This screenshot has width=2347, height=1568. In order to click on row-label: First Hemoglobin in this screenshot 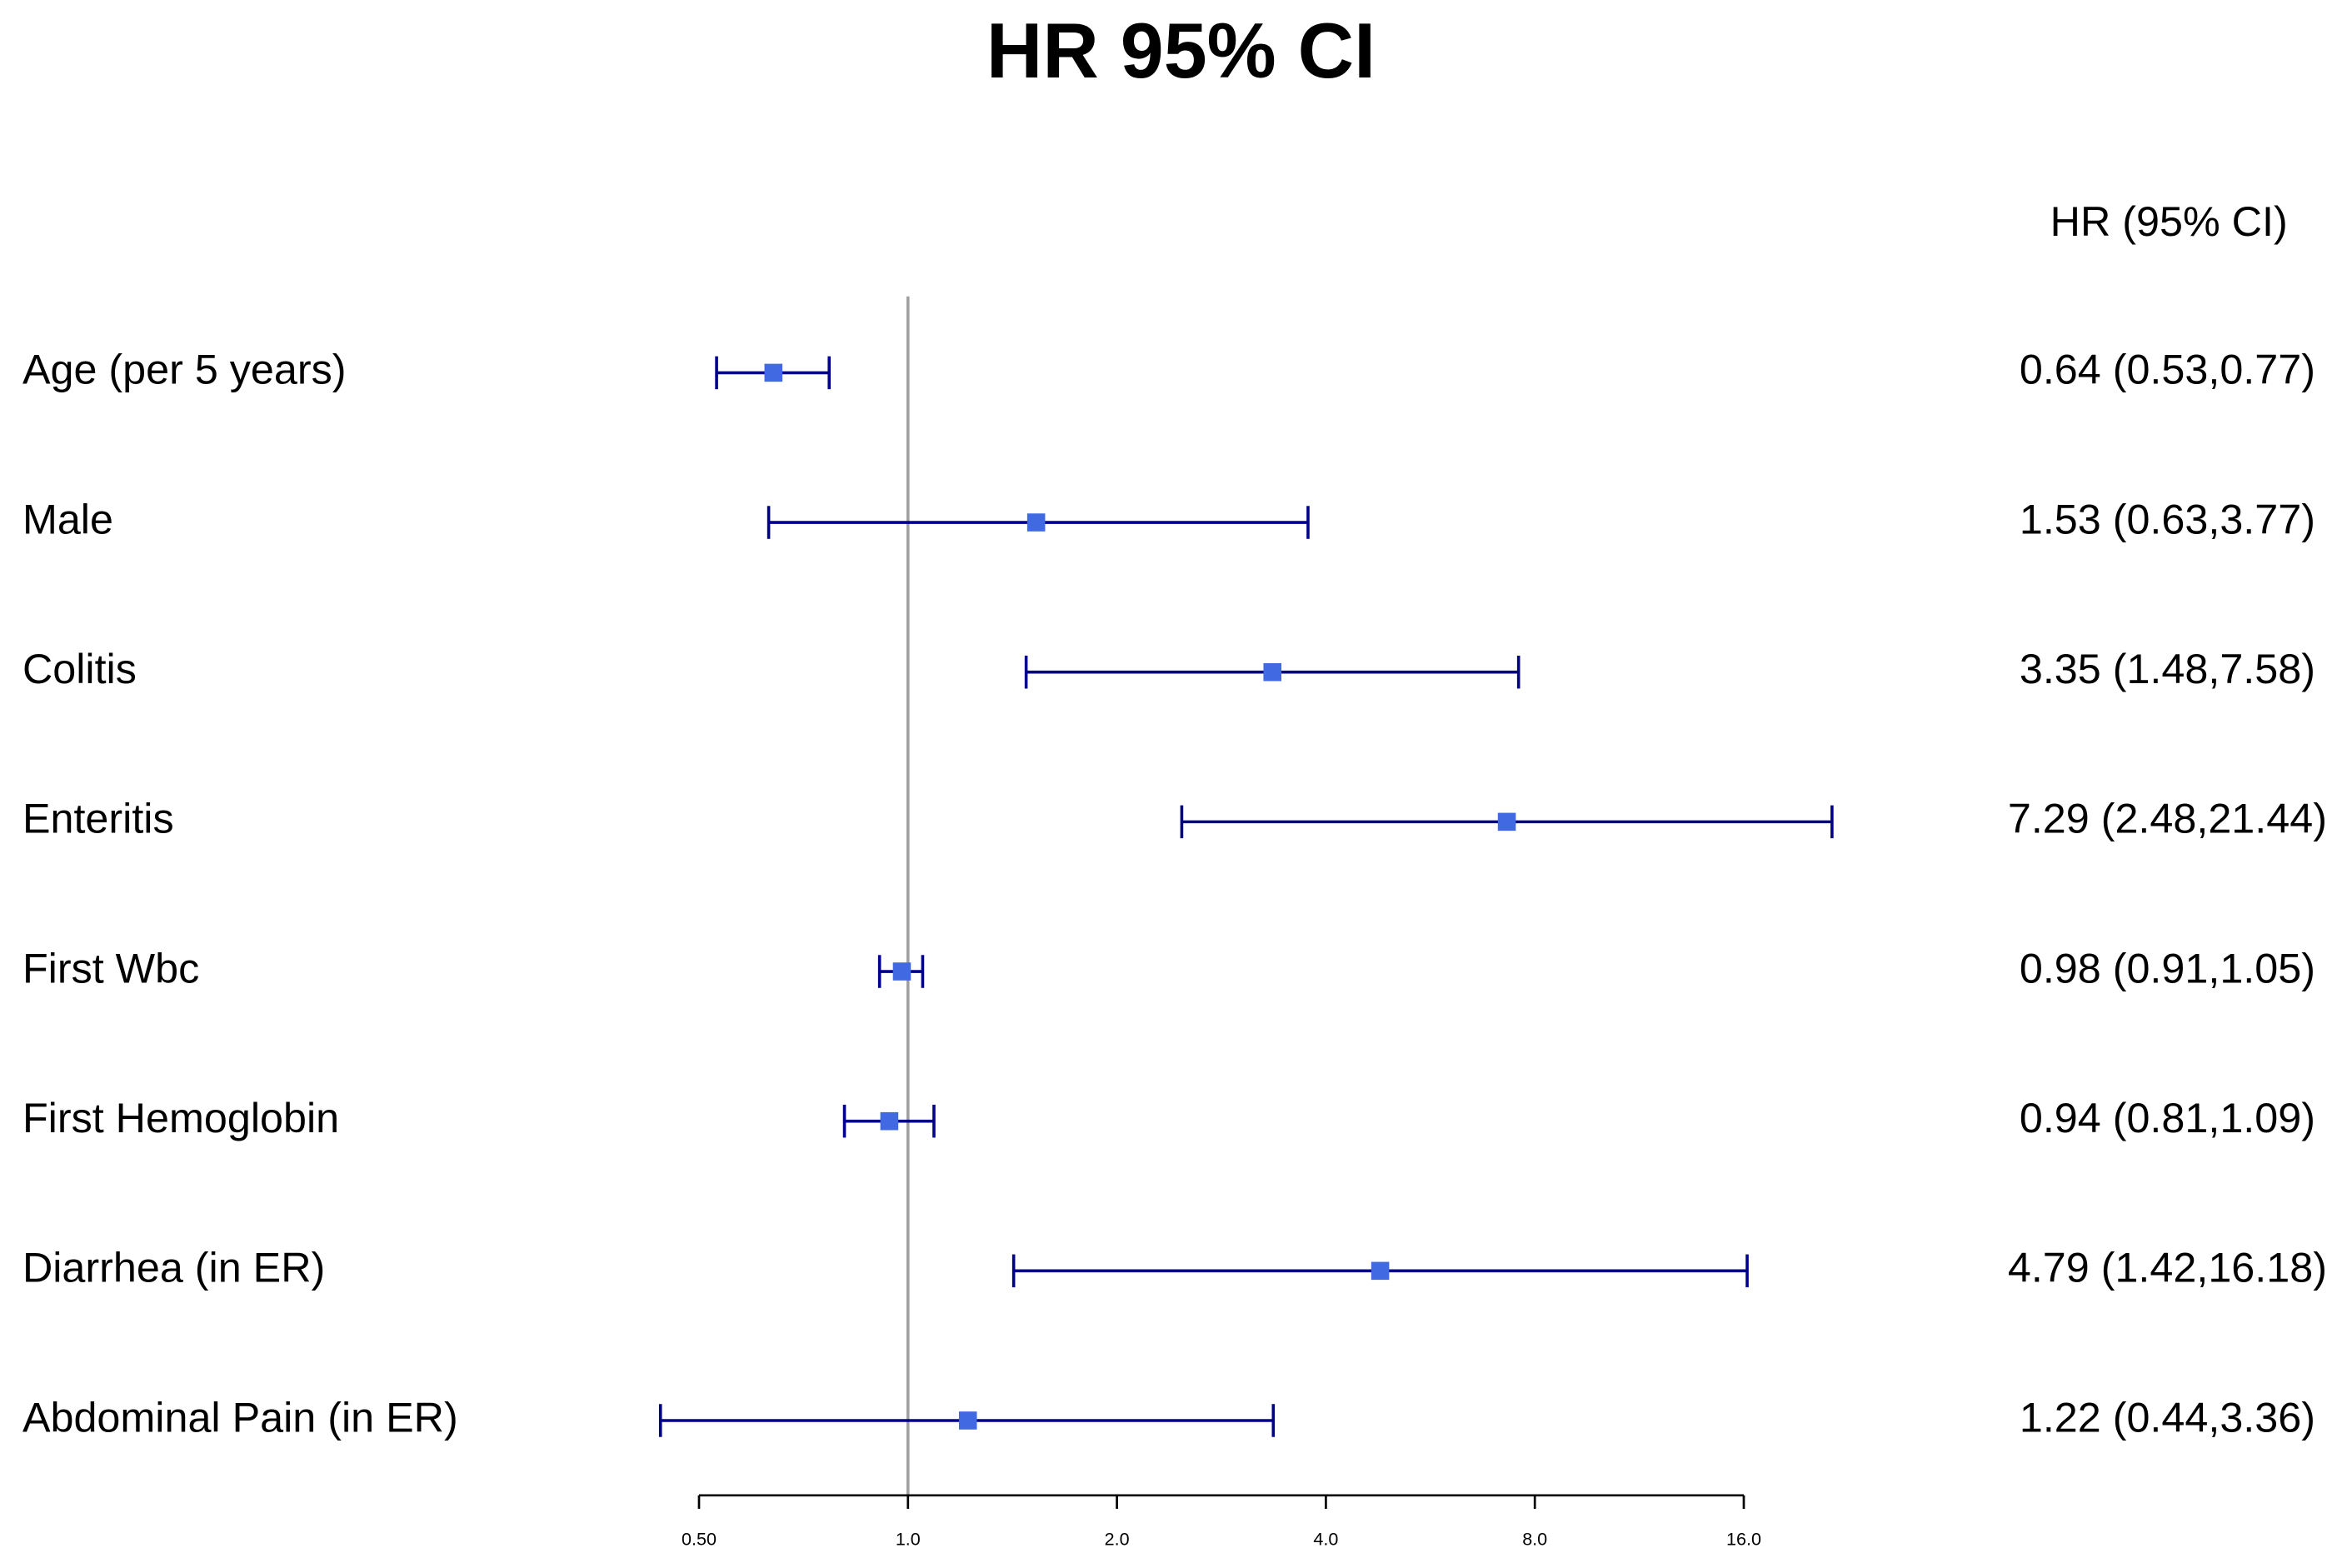, I will do `click(180, 1117)`.